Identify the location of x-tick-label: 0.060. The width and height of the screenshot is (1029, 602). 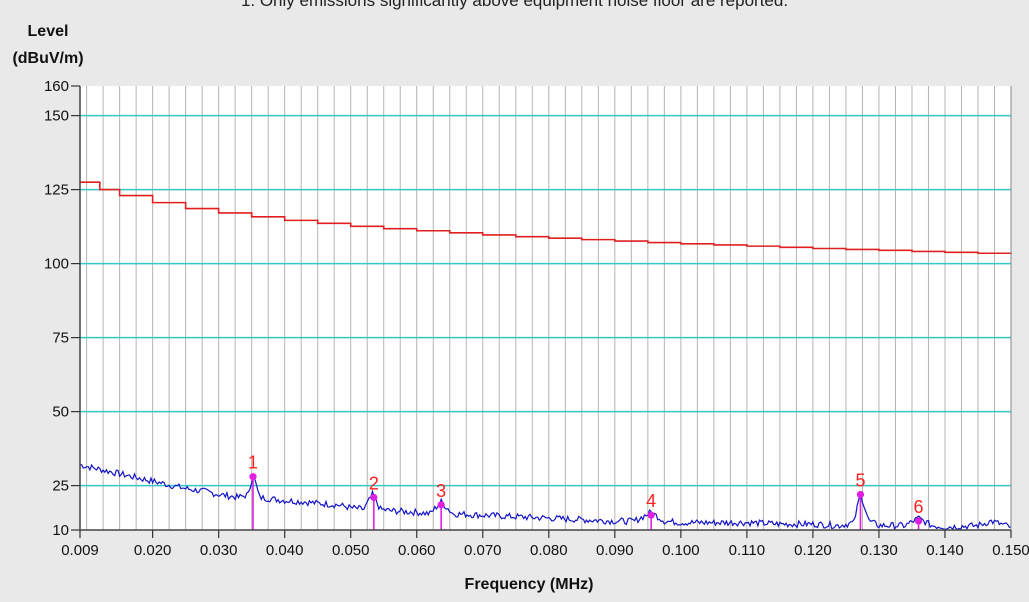
(417, 550).